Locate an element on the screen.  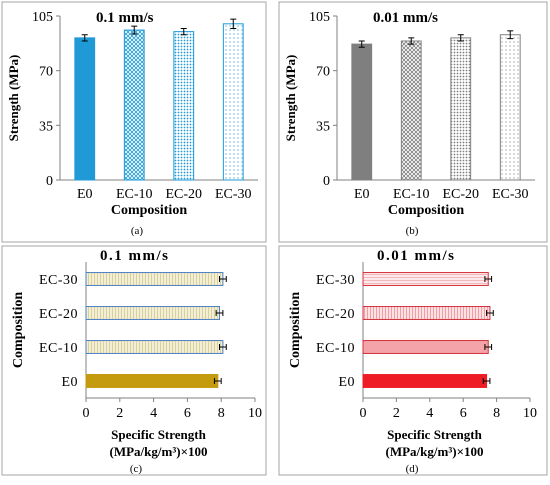
panel-label: (d) is located at coordinates (412, 469).